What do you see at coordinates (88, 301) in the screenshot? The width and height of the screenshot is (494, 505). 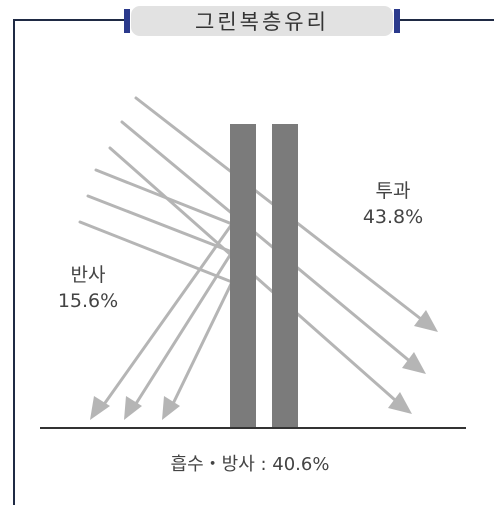 I see `reflection-value: 15.6%` at bounding box center [88, 301].